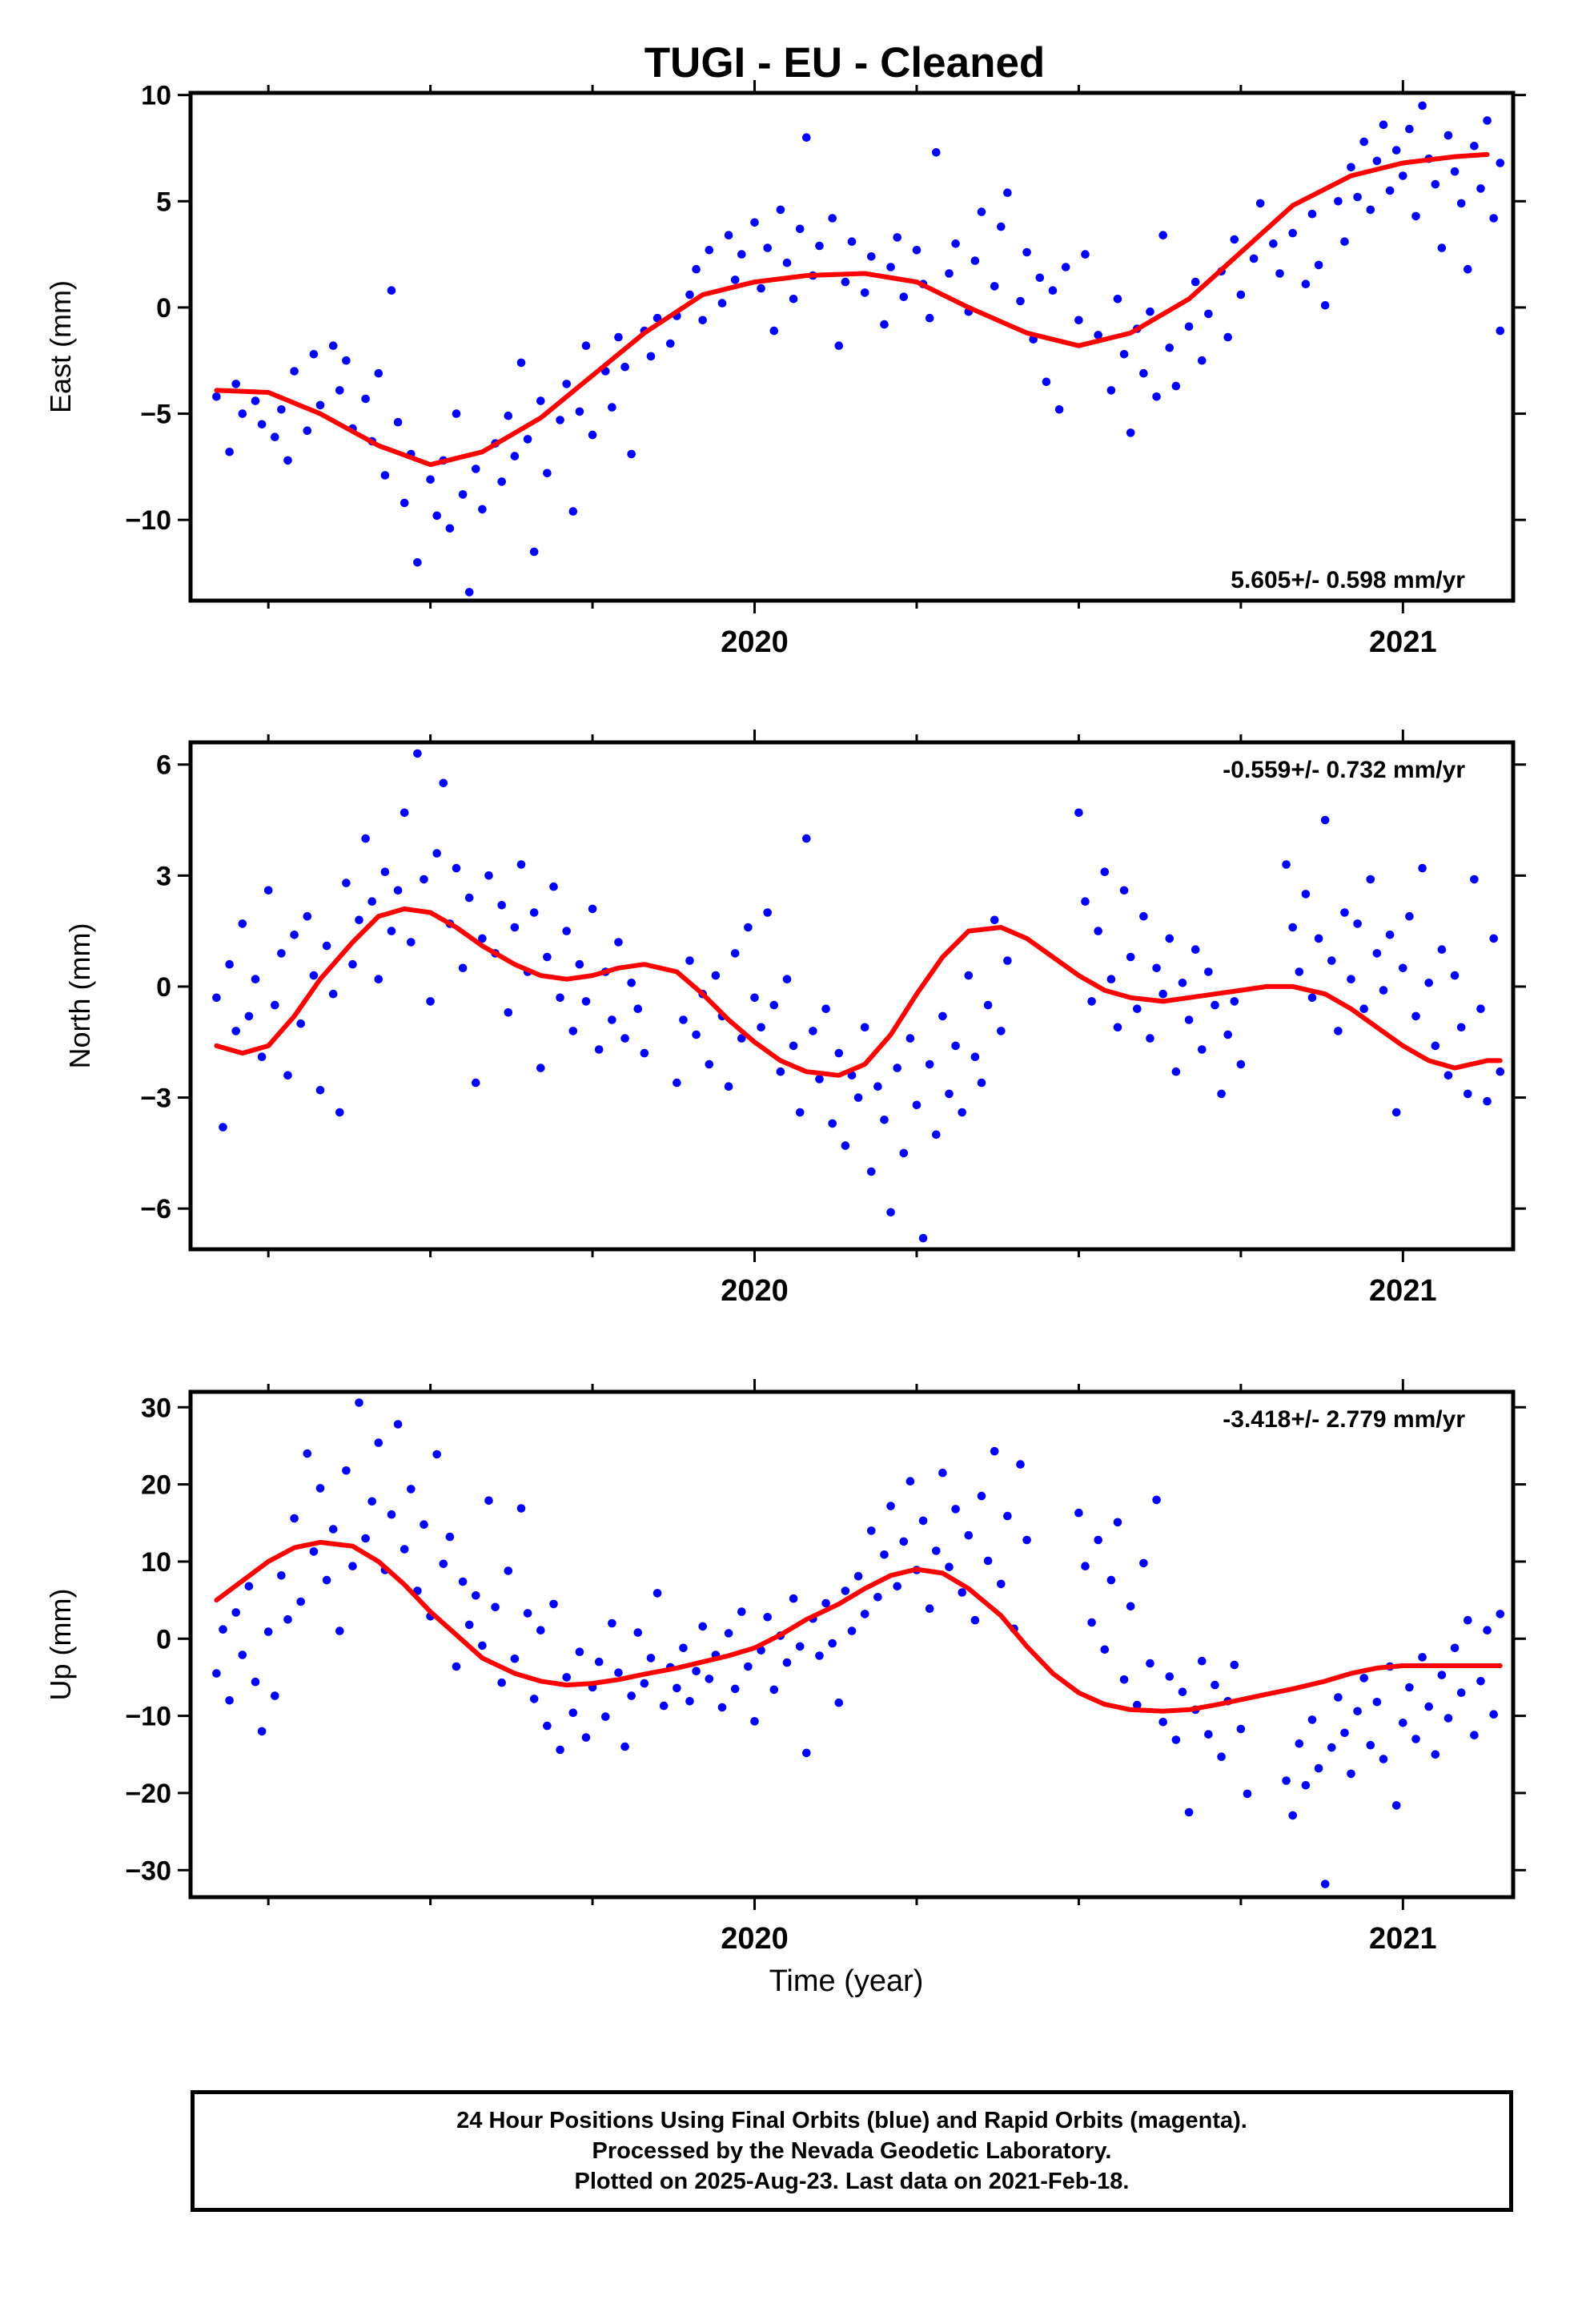 The height and width of the screenshot is (2324, 1582). What do you see at coordinates (156, 1408) in the screenshot?
I see `up-y-tick-label: 30` at bounding box center [156, 1408].